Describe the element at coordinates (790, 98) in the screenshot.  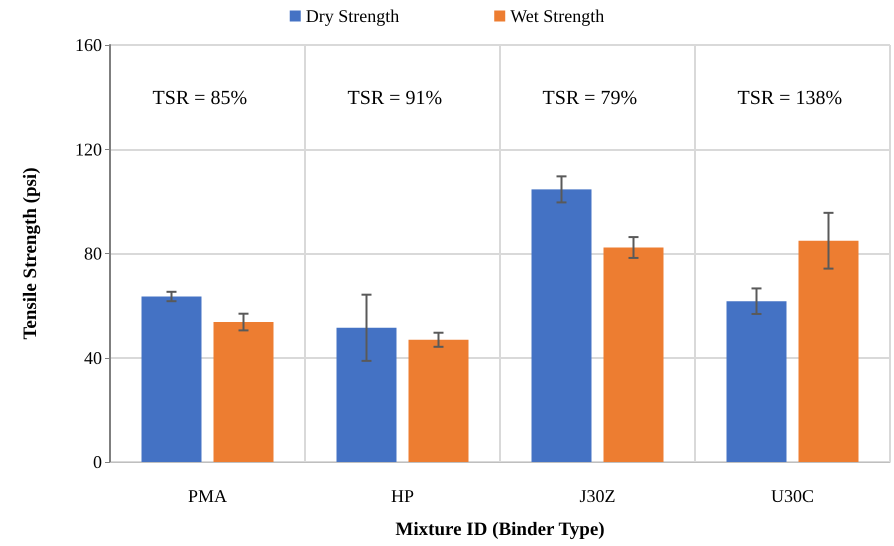
I see `annotation: TSR = 138%` at that location.